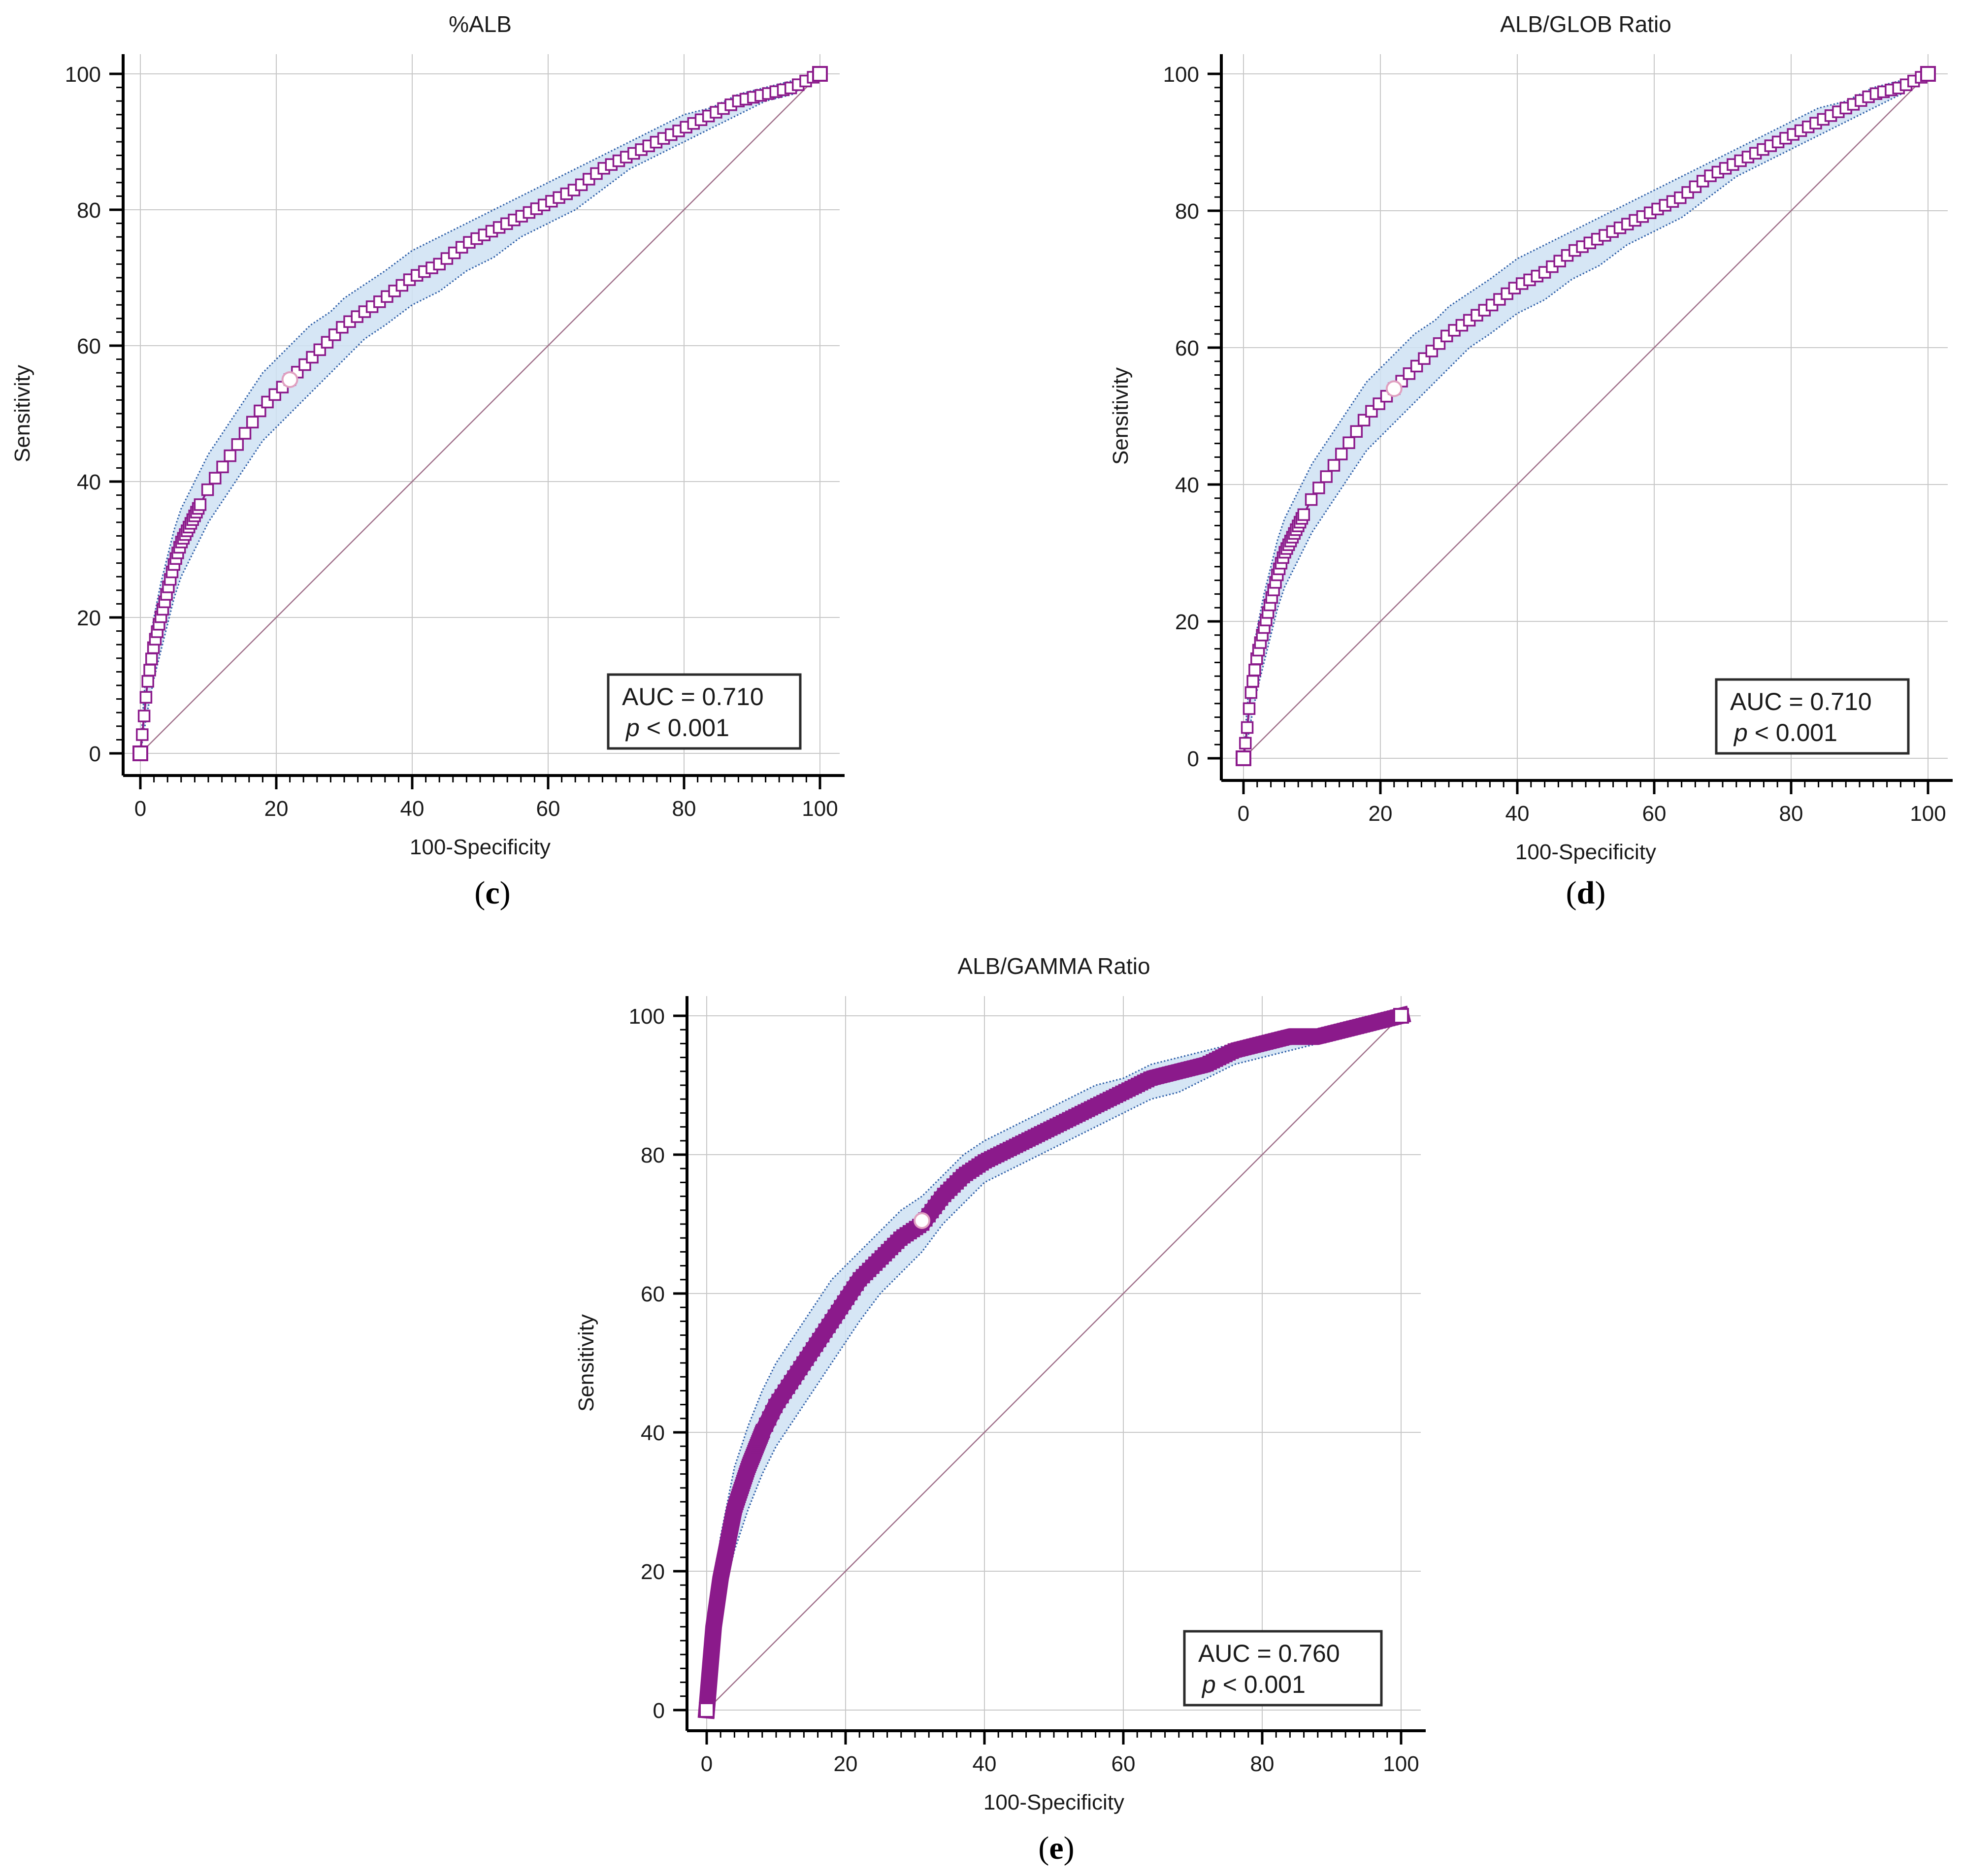  I want to click on auc-text: AUC = 0.710, so click(693, 697).